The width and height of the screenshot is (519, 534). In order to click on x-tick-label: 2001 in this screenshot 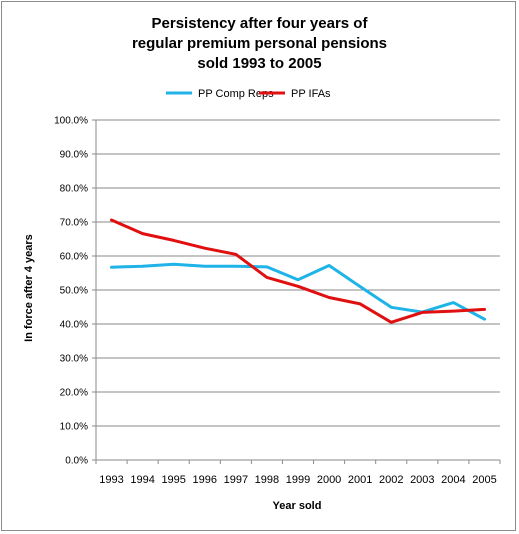, I will do `click(360, 480)`.